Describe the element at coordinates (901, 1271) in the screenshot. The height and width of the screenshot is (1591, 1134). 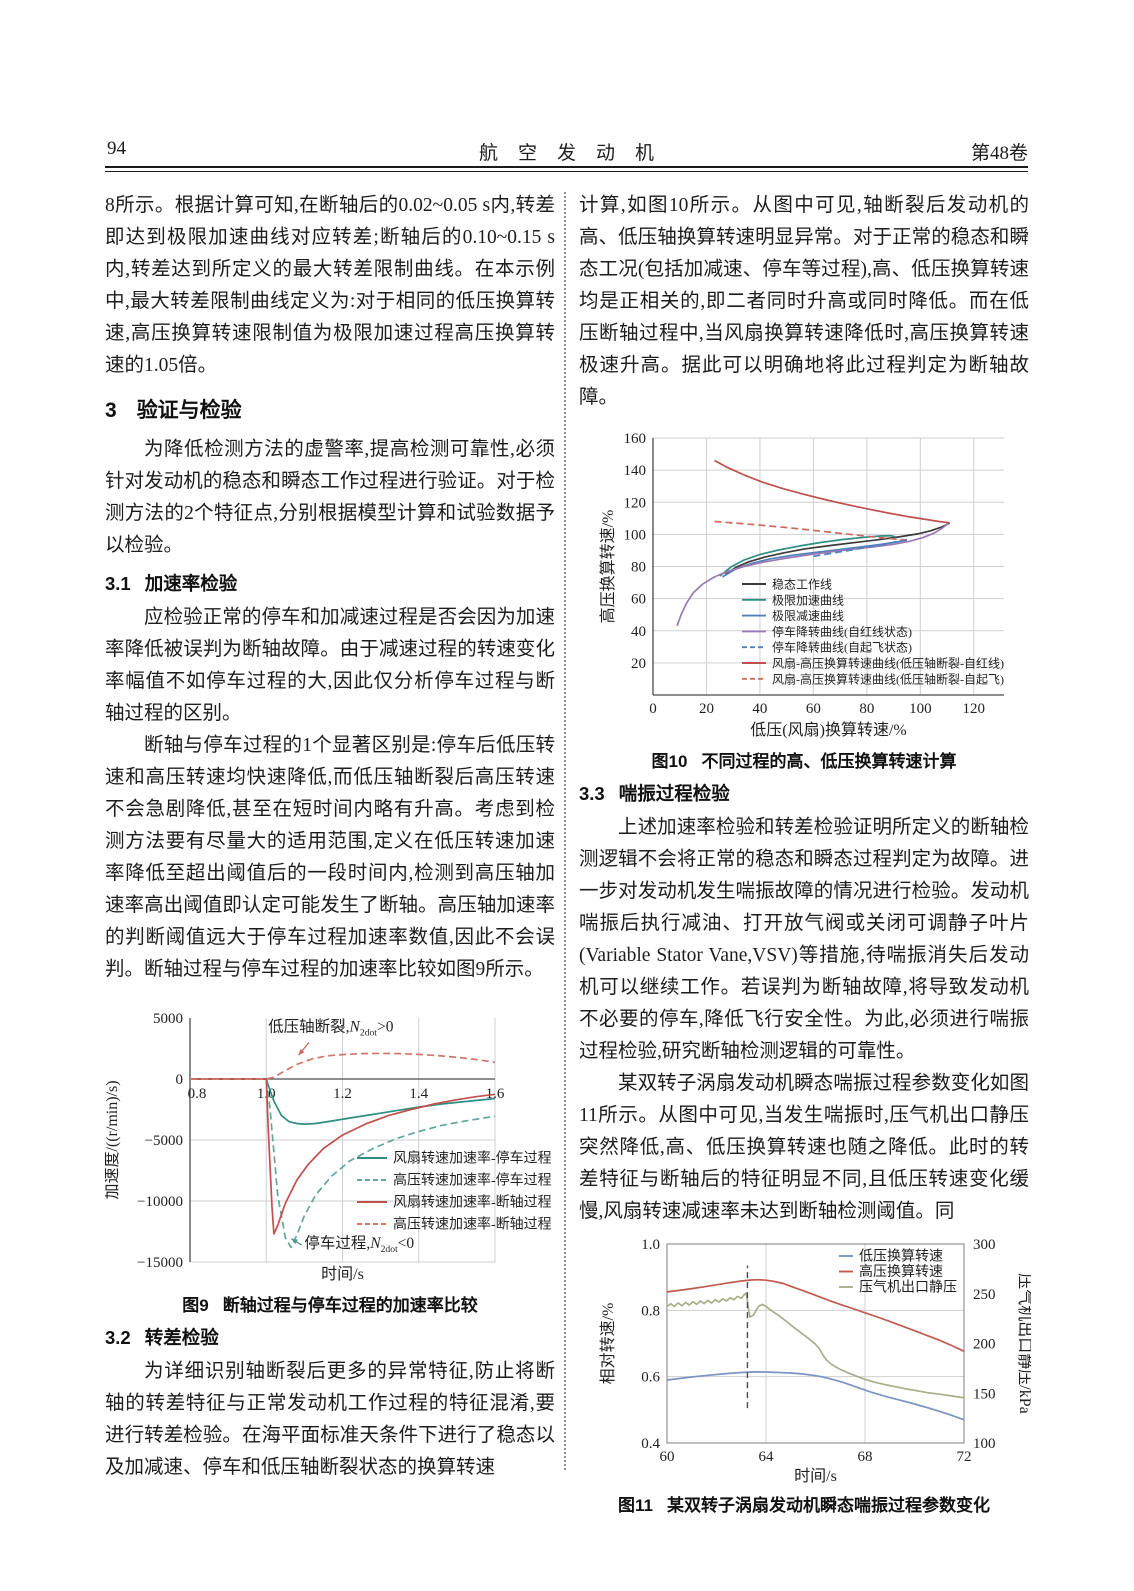
I see `svg-text: 高压换算转速` at that location.